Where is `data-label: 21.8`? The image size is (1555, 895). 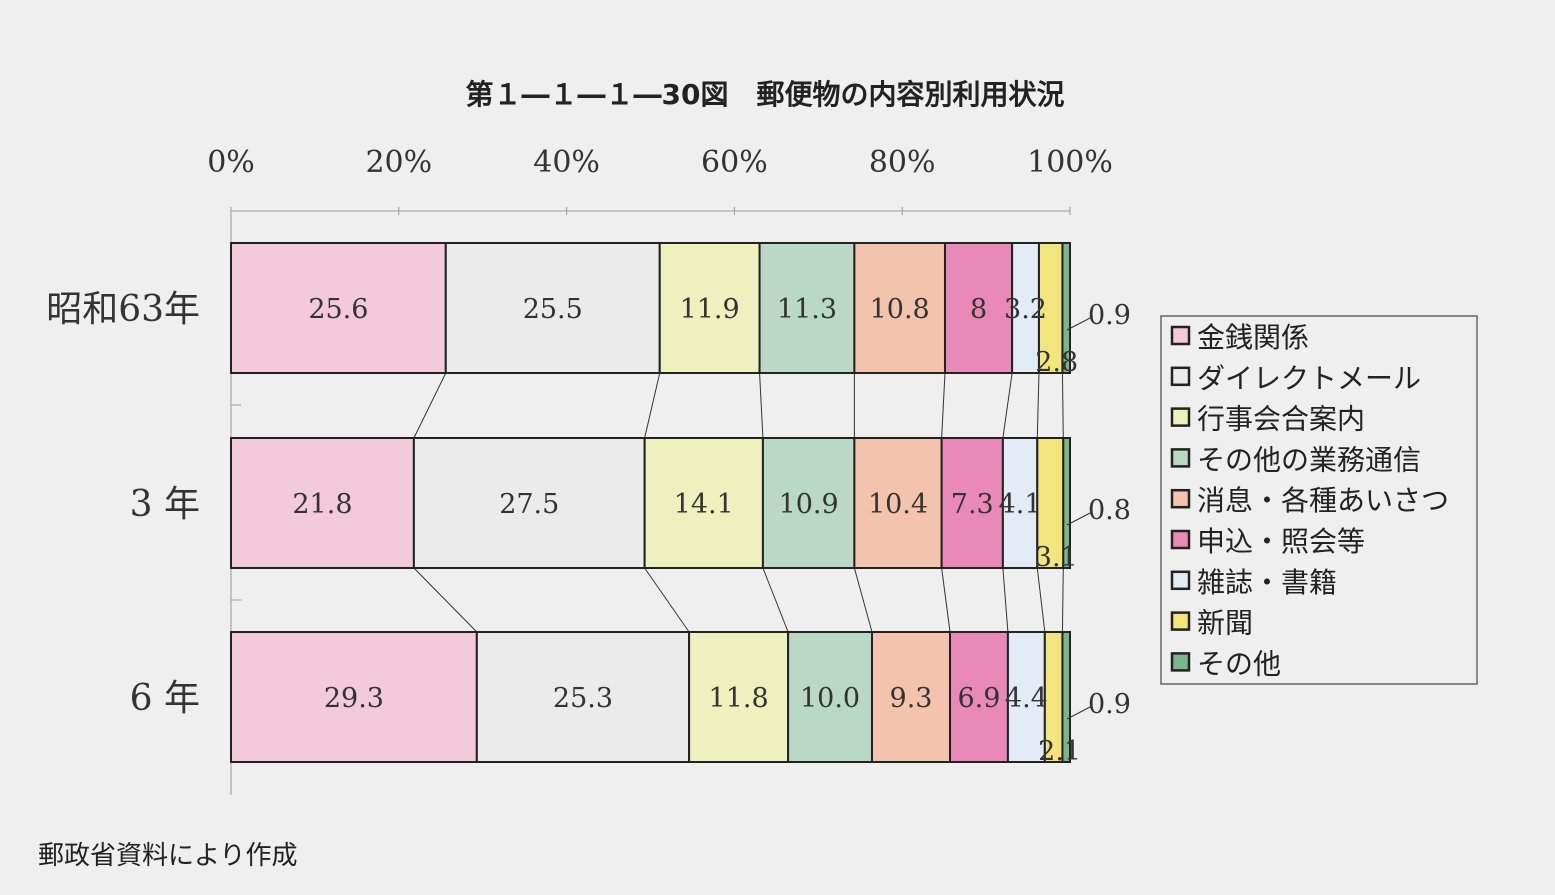 data-label: 21.8 is located at coordinates (322, 504).